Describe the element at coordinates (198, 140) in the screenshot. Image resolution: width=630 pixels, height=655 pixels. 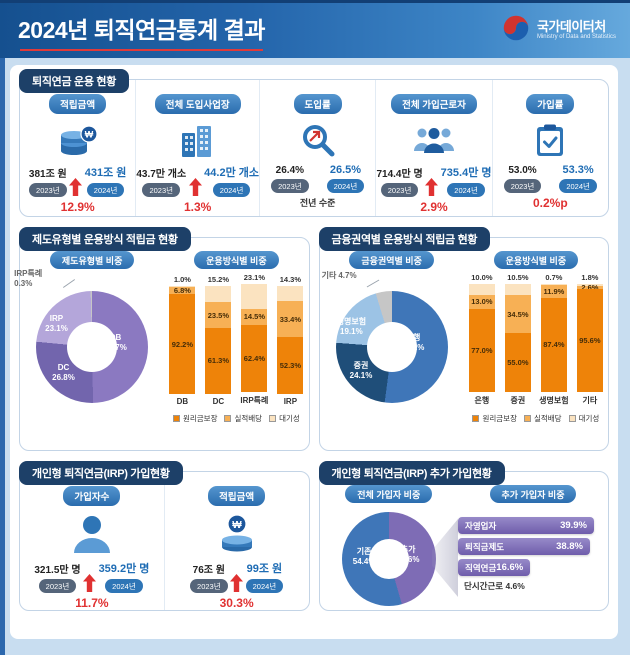
I see `buildings-icon` at that location.